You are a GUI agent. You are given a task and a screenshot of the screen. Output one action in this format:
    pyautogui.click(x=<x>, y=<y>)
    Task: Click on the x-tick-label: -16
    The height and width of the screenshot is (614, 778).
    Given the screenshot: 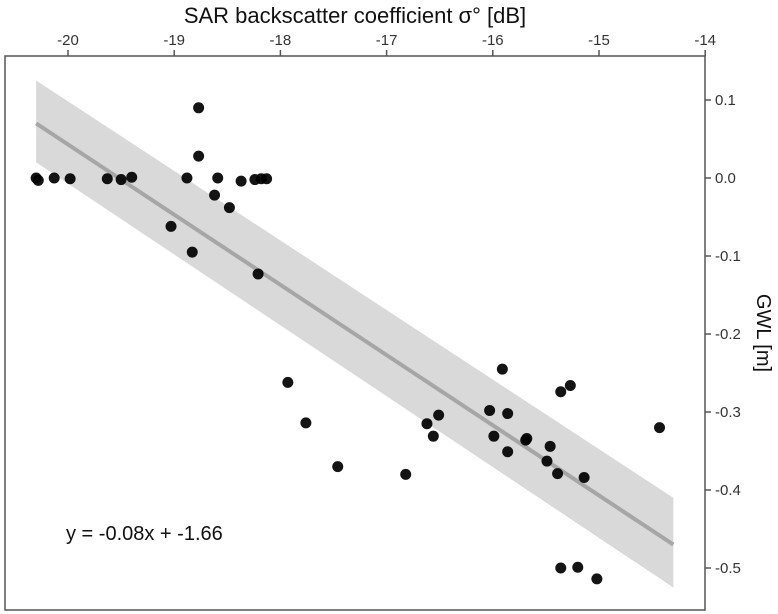 What is the action you would take?
    pyautogui.click(x=493, y=40)
    